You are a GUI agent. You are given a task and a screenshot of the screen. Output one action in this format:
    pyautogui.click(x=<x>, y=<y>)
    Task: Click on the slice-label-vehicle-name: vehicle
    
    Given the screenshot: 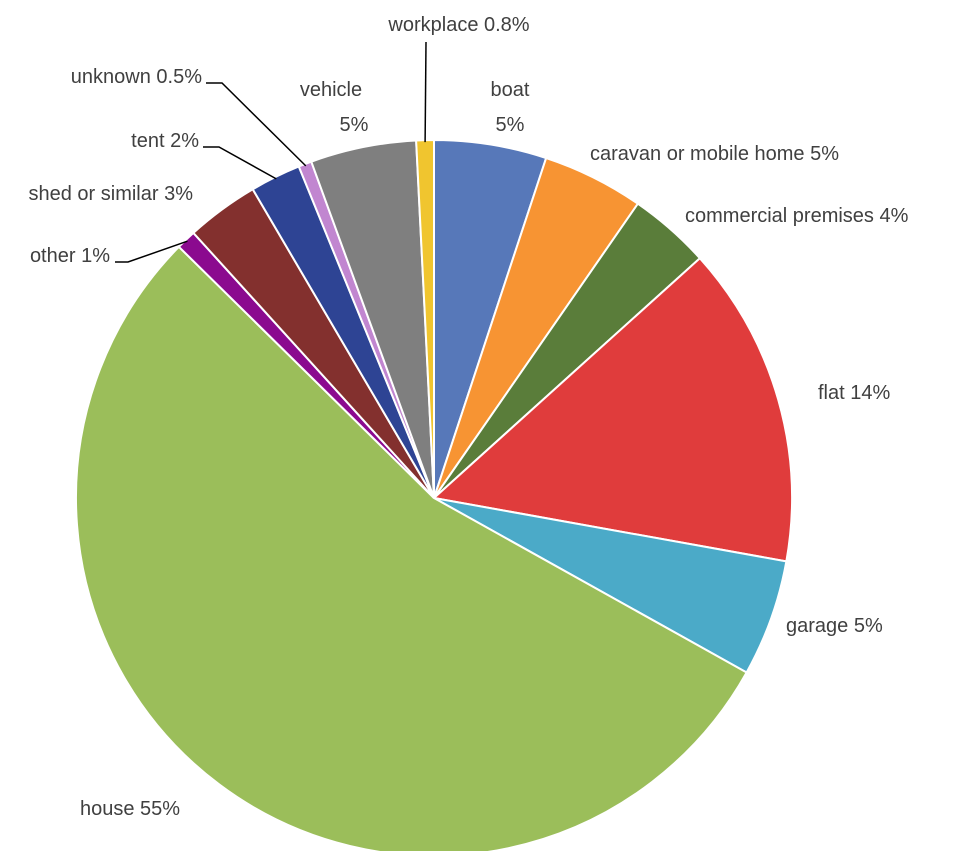 What is the action you would take?
    pyautogui.click(x=331, y=90)
    